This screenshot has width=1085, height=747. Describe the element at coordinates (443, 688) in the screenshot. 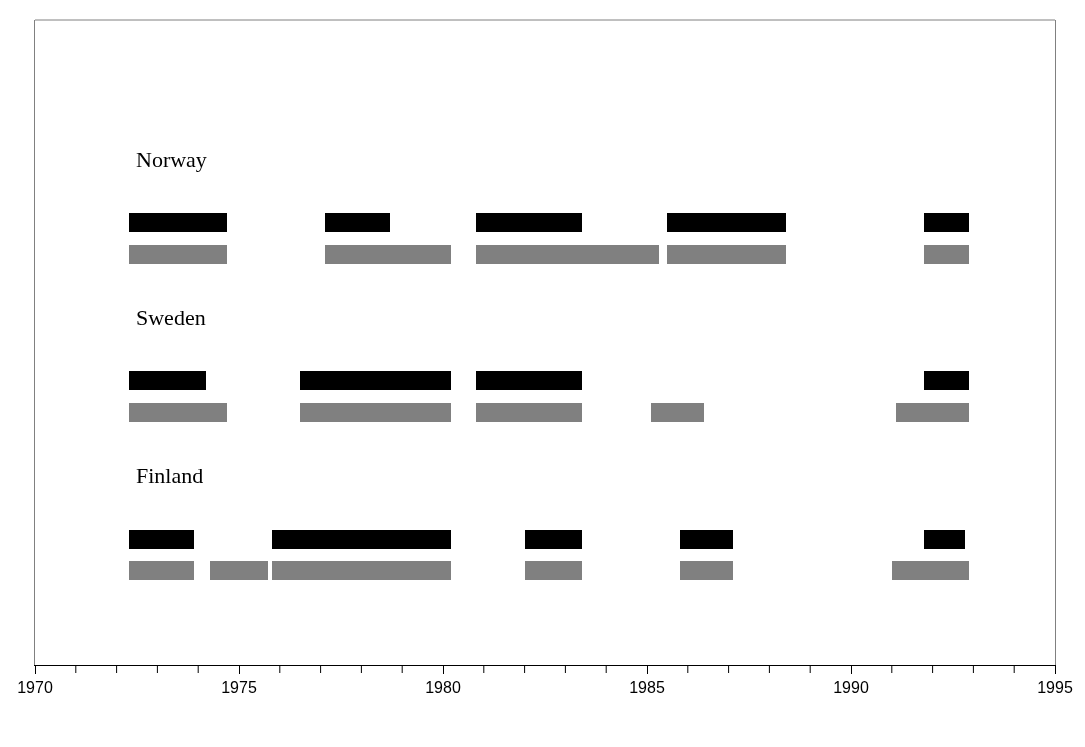

I see `x-tick-label: 1980` at that location.